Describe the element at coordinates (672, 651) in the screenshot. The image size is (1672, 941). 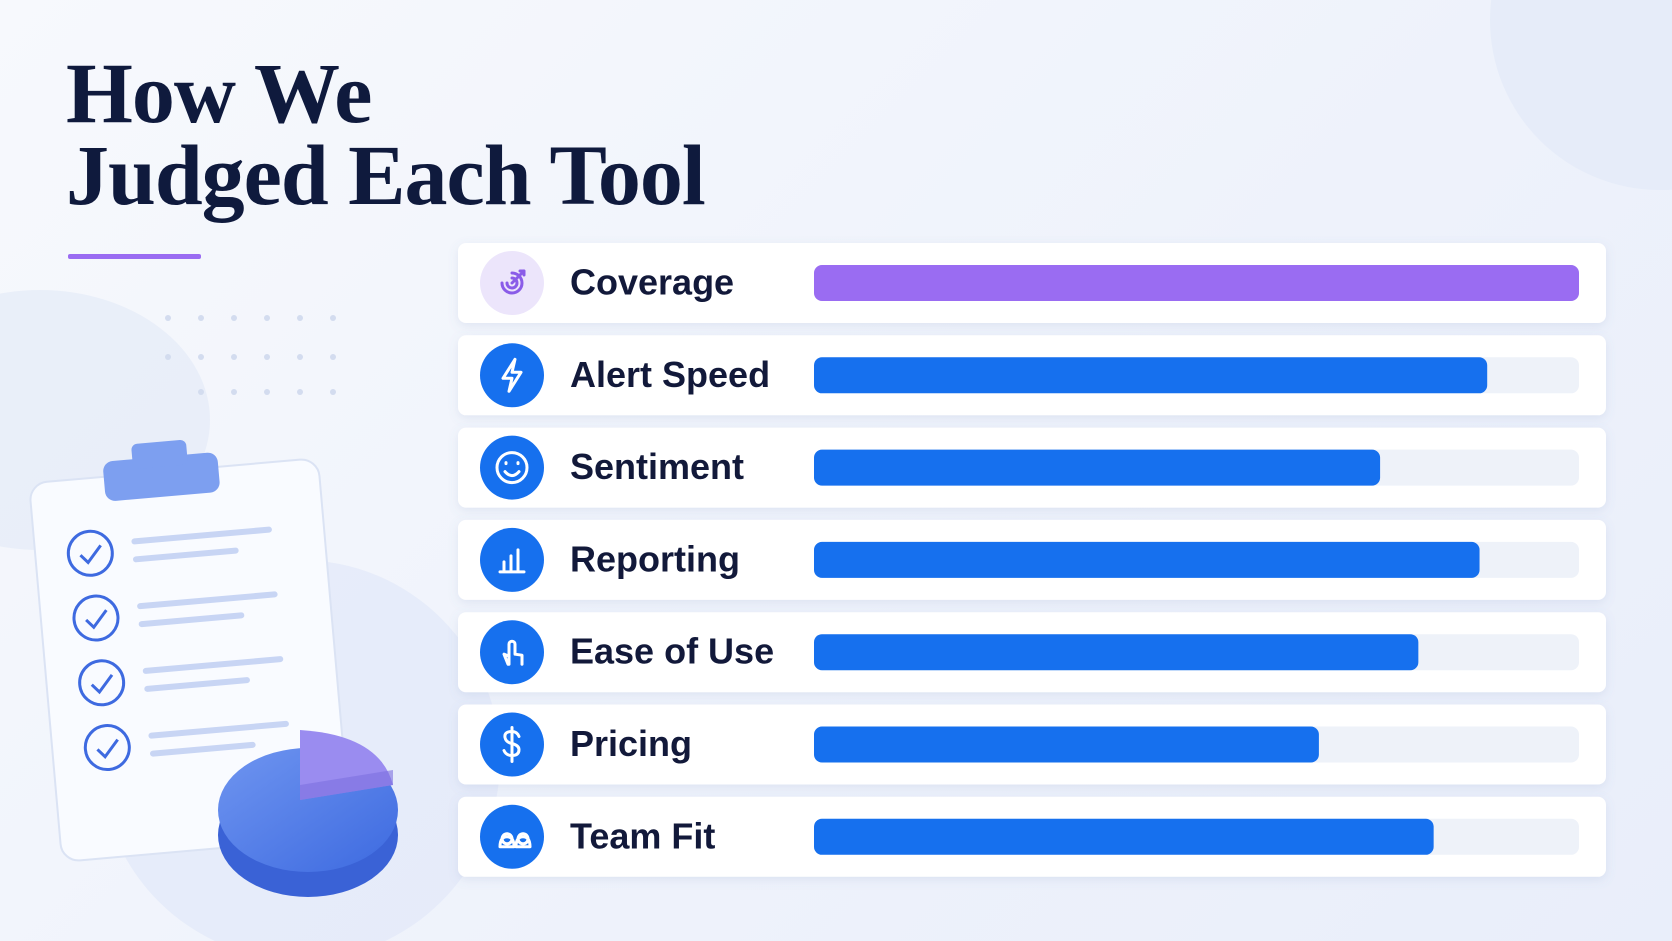
I see `category-label: Ease of Use` at that location.